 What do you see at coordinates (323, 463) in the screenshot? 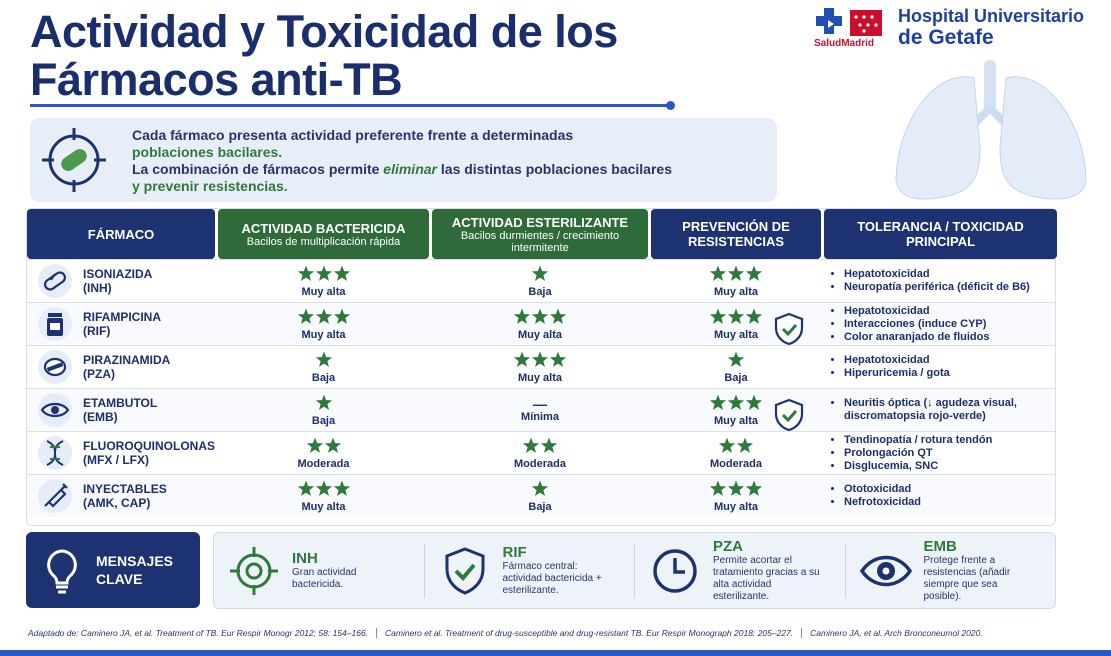
I see `rating-label: Moderada` at bounding box center [323, 463].